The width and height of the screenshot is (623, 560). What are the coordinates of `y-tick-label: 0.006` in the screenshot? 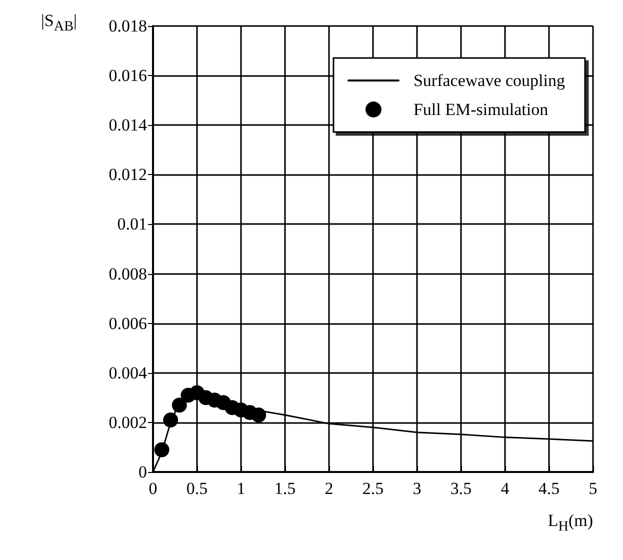 It's located at (127, 323).